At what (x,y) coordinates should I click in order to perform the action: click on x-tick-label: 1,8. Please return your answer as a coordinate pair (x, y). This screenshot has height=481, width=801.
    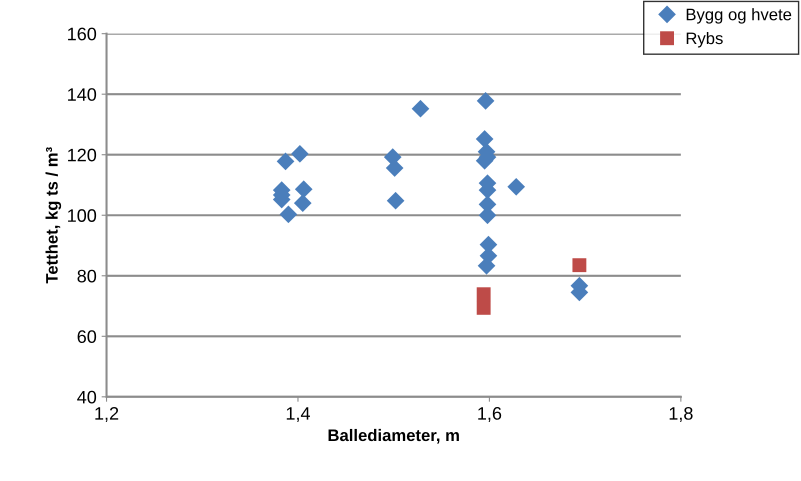
    Looking at the image, I should click on (681, 414).